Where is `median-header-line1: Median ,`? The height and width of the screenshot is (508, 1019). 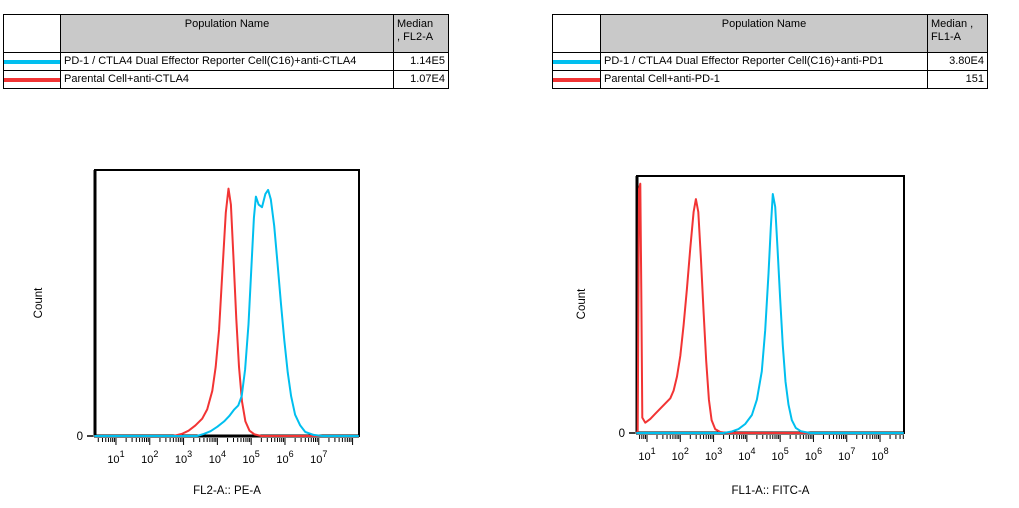
median-header-line1: Median , is located at coordinates (952, 24).